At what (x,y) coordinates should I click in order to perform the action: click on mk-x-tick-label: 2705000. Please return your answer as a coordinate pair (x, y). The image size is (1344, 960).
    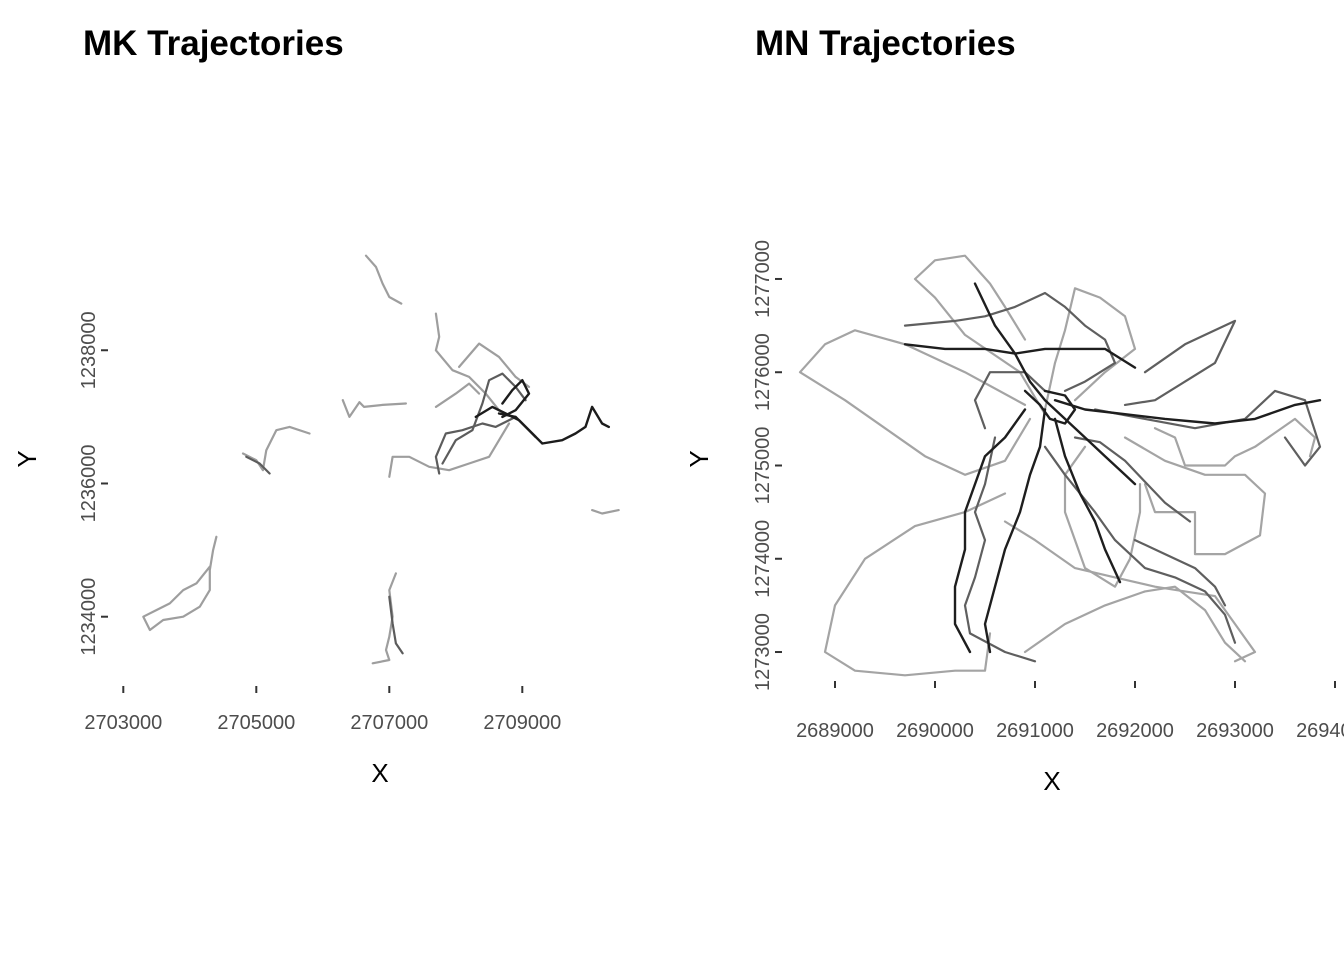
    Looking at the image, I should click on (256, 723).